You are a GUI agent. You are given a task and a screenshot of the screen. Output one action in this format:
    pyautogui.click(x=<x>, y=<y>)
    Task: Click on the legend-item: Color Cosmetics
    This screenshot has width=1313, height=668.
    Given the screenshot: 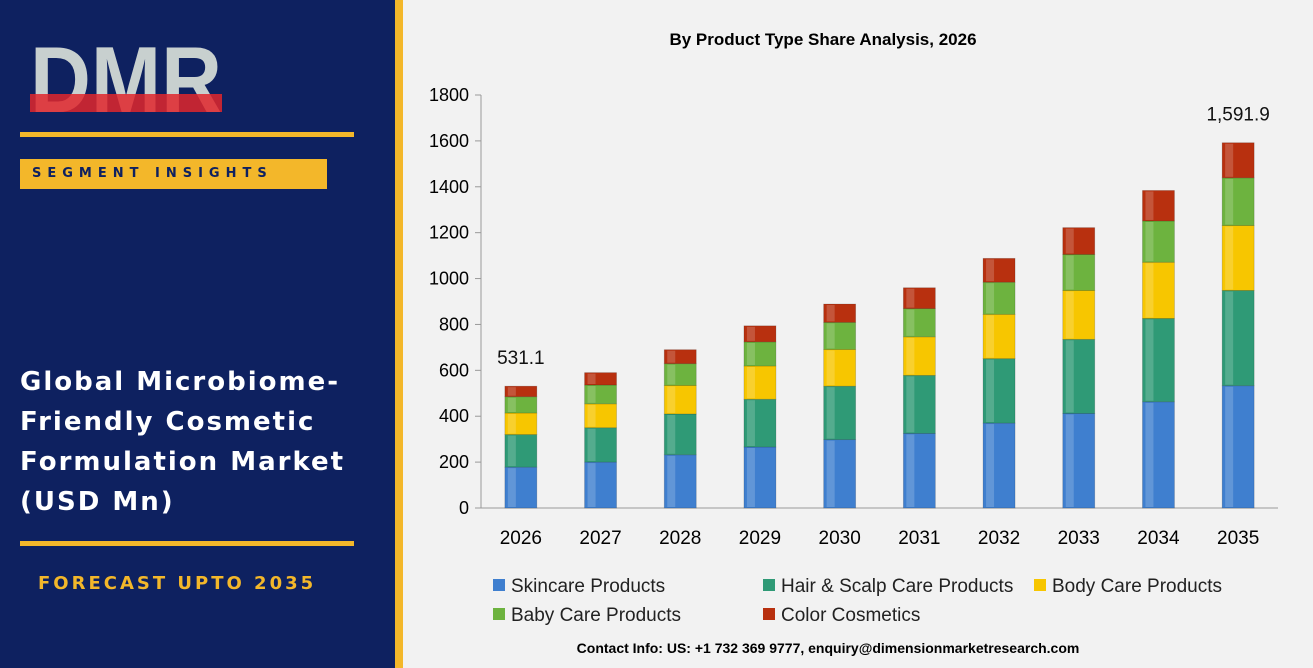 What is the action you would take?
    pyautogui.click(x=841, y=616)
    